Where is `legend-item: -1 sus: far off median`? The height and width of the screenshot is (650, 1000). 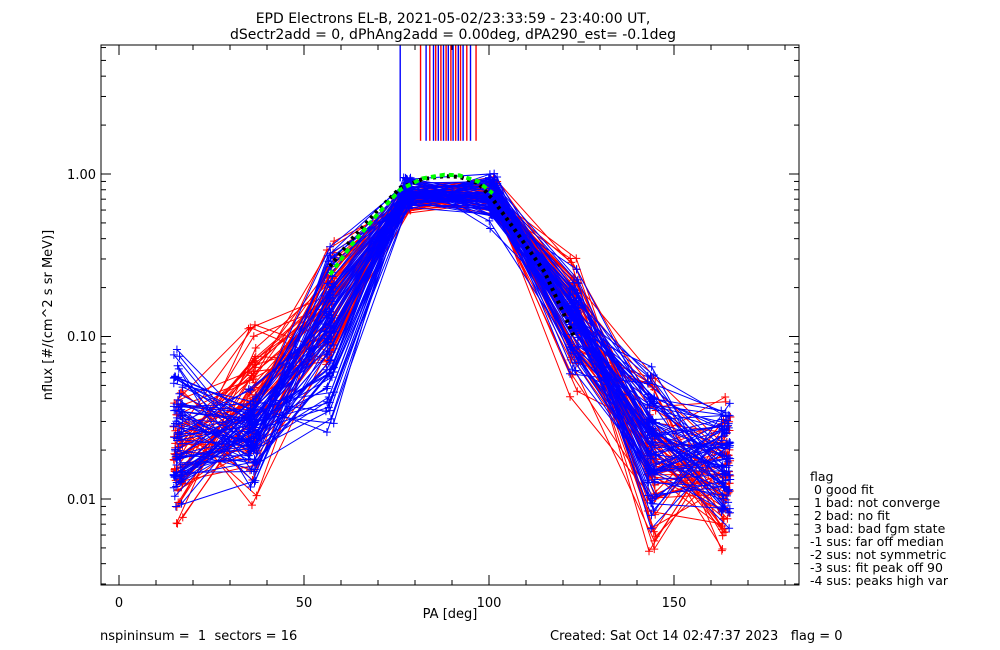 legend-item: -1 sus: far off median is located at coordinates (877, 541).